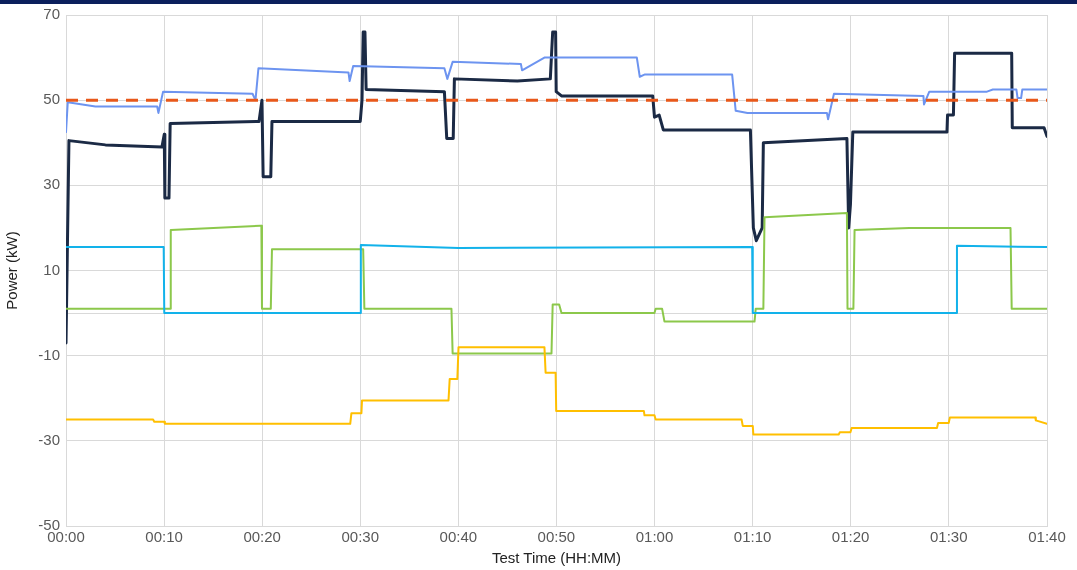 The height and width of the screenshot is (570, 1077). I want to click on y-tick-label: 30, so click(51, 184).